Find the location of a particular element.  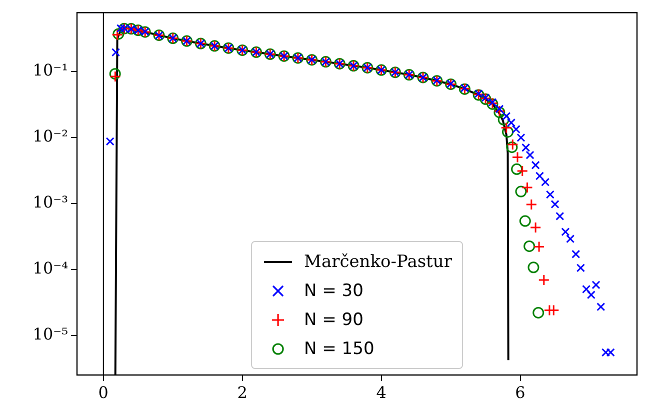

y-tick-label: 10⁻³ is located at coordinates (50, 202).